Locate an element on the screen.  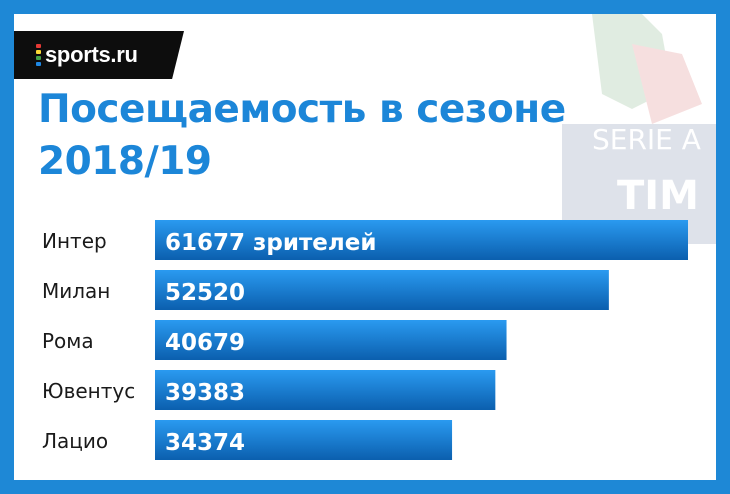
sports-ru-logo: sports.ru is located at coordinates (99, 55).